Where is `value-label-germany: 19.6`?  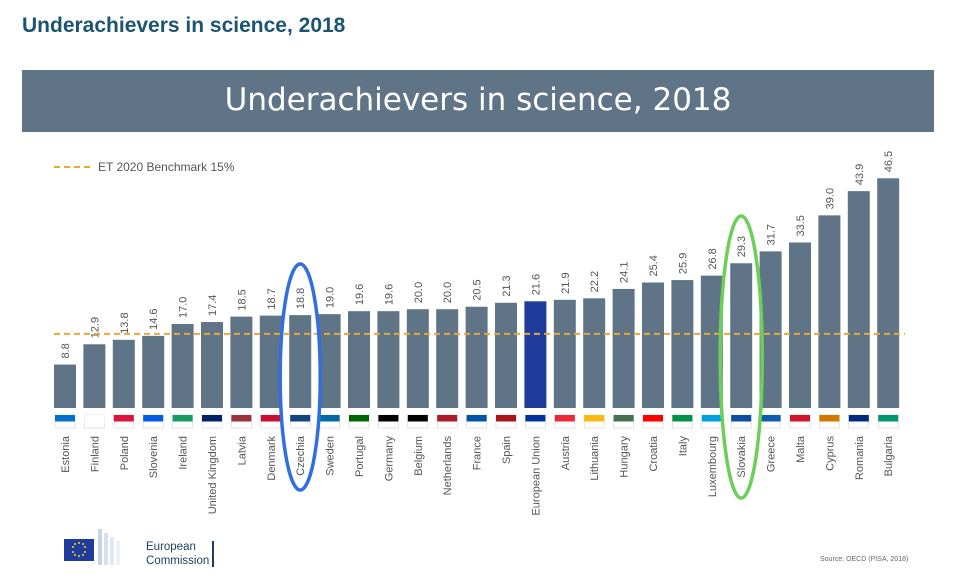 value-label-germany: 19.6 is located at coordinates (389, 294).